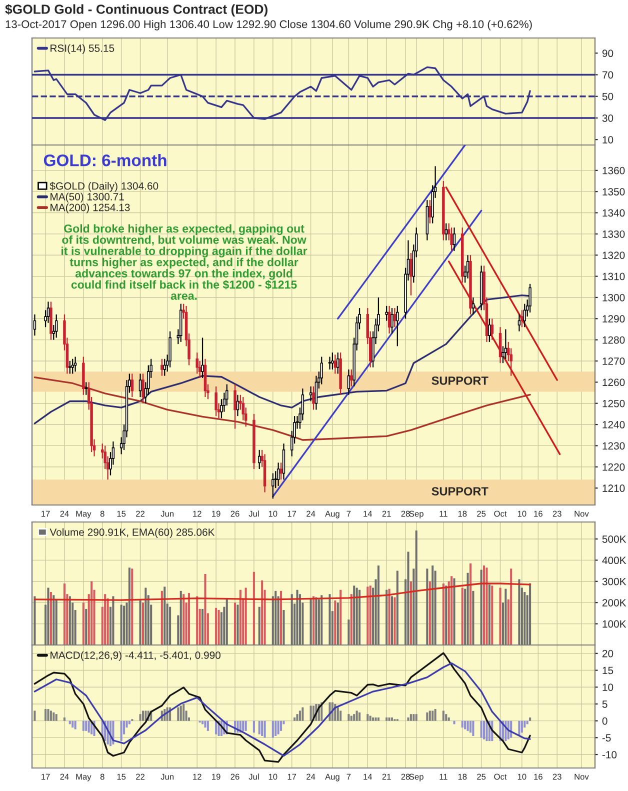 The height and width of the screenshot is (791, 628). I want to click on legend-label: MA(50) 1300.71, so click(87, 197).